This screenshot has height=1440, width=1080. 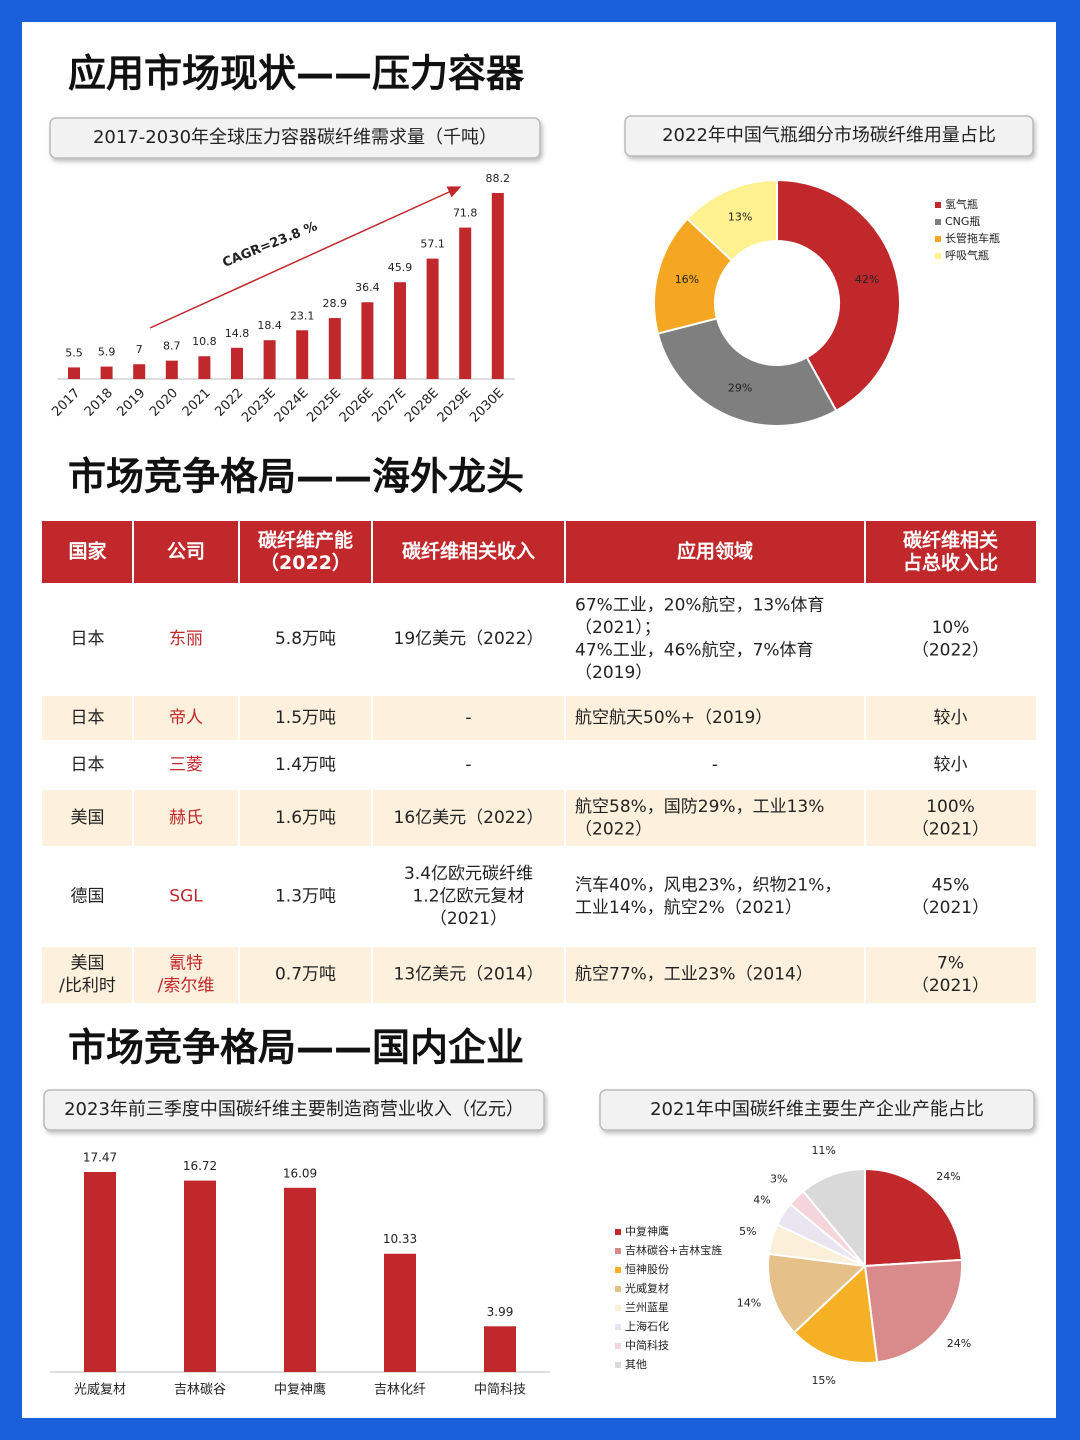 What do you see at coordinates (465, 213) in the screenshot?
I see `data-label: 71.8` at bounding box center [465, 213].